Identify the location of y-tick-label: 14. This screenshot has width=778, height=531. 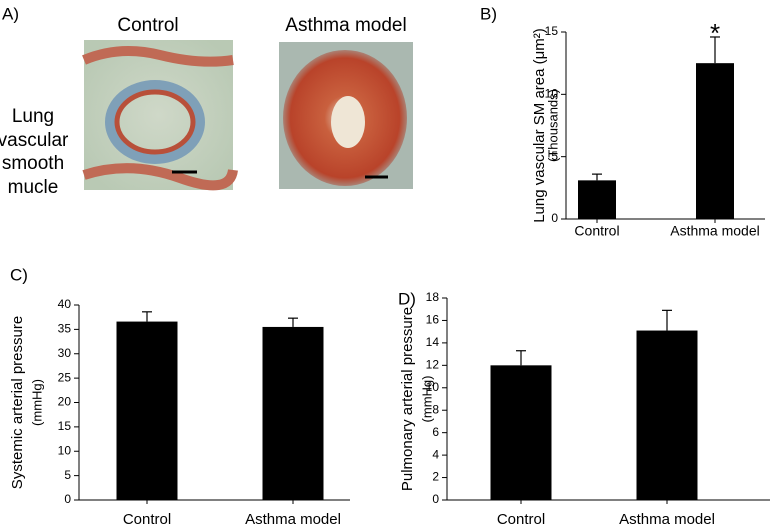
(433, 342).